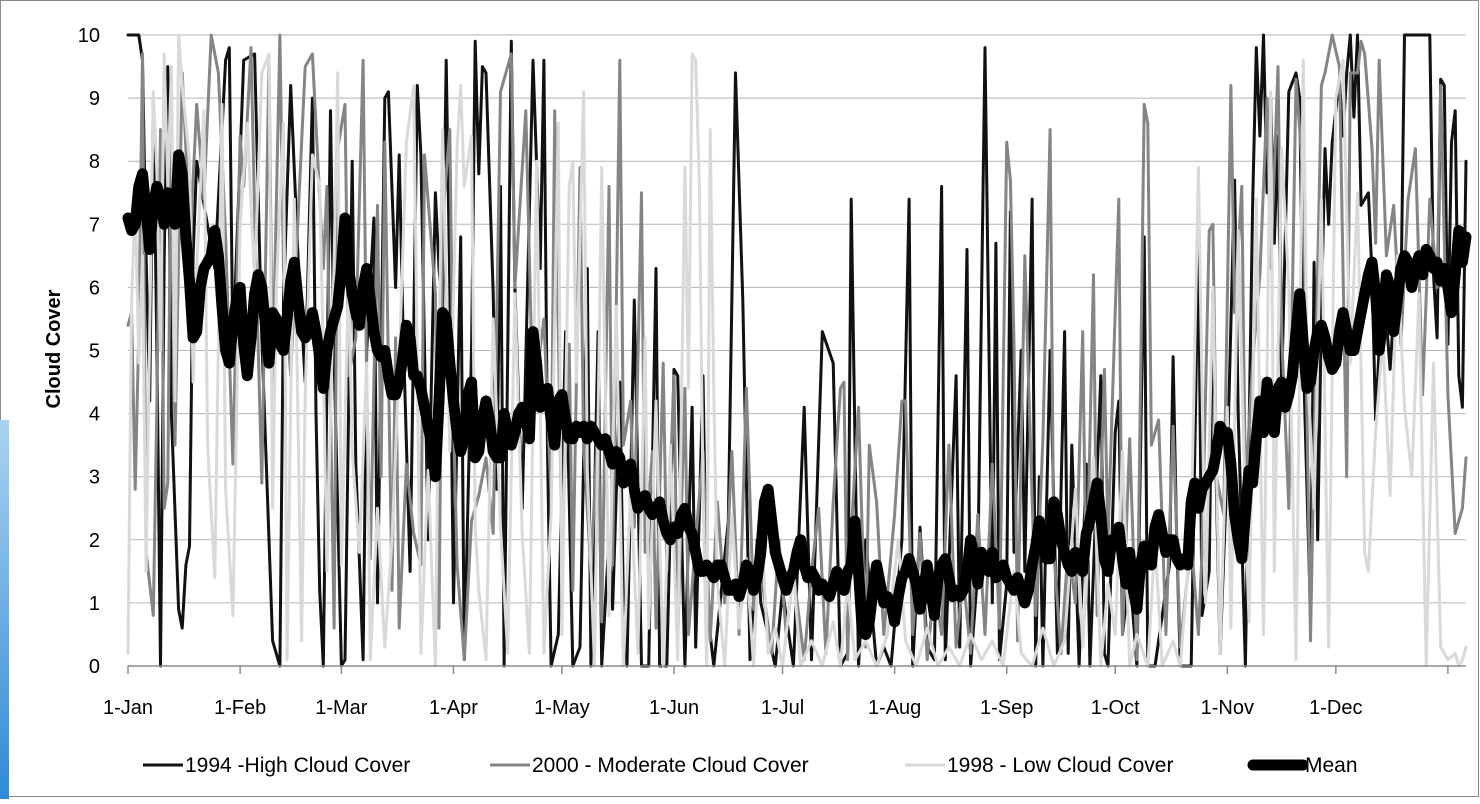 The width and height of the screenshot is (1480, 804). I want to click on legend-label-1: 2000 - Moderate Cloud Cover, so click(670, 765).